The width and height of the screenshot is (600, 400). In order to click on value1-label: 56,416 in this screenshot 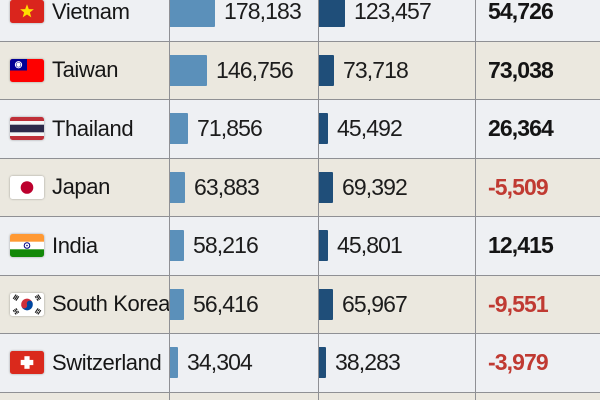, I will do `click(226, 303)`.